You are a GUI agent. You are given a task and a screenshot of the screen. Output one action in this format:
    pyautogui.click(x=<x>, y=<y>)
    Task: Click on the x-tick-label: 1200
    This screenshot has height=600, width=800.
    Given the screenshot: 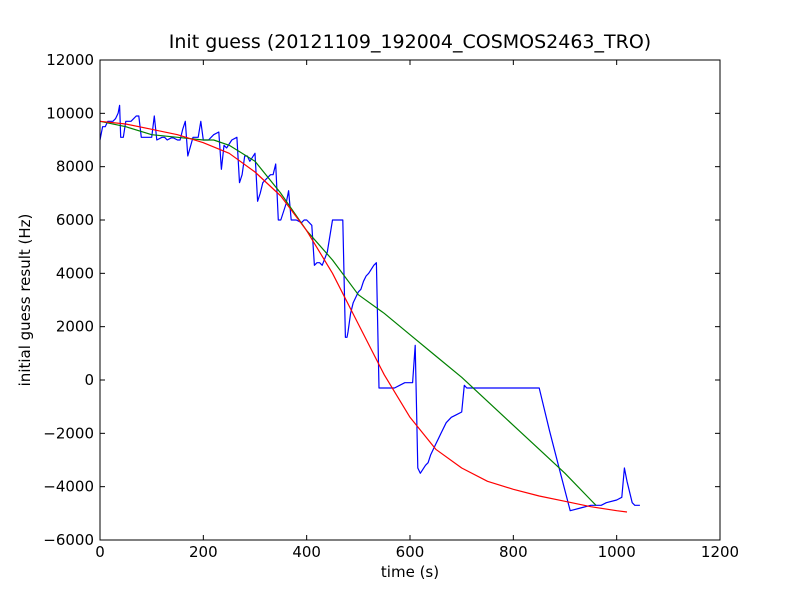 What is the action you would take?
    pyautogui.click(x=720, y=552)
    